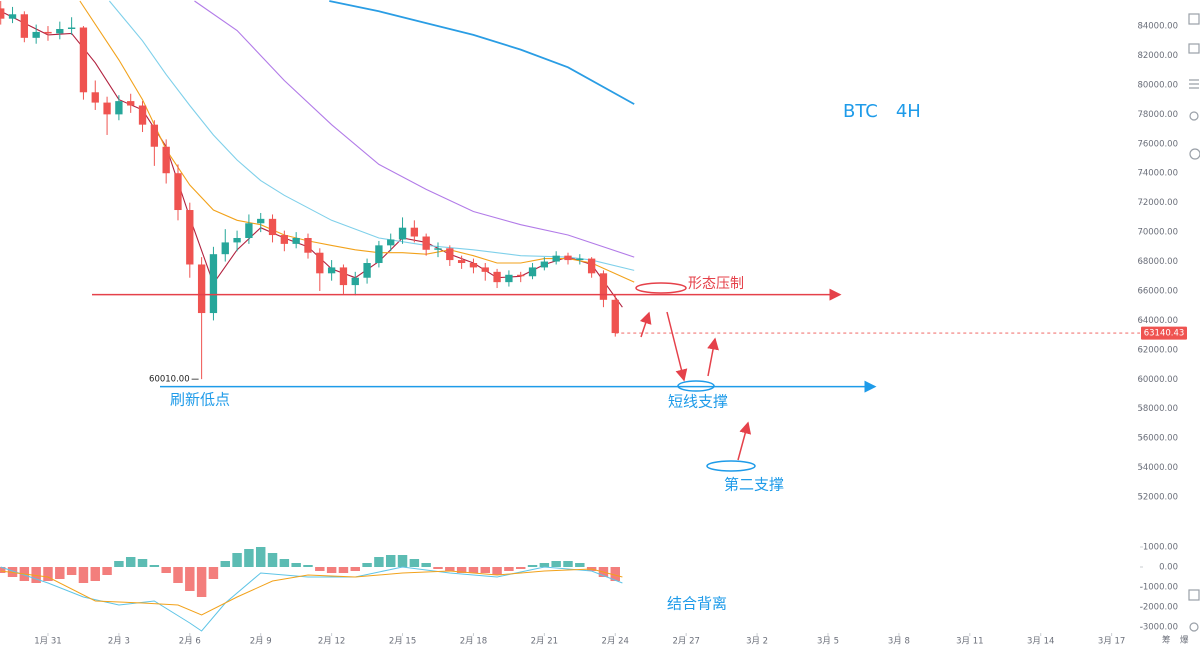 This screenshot has height=648, width=1200. What do you see at coordinates (414, 129) in the screenshot?
I see `moving-average` at bounding box center [414, 129].